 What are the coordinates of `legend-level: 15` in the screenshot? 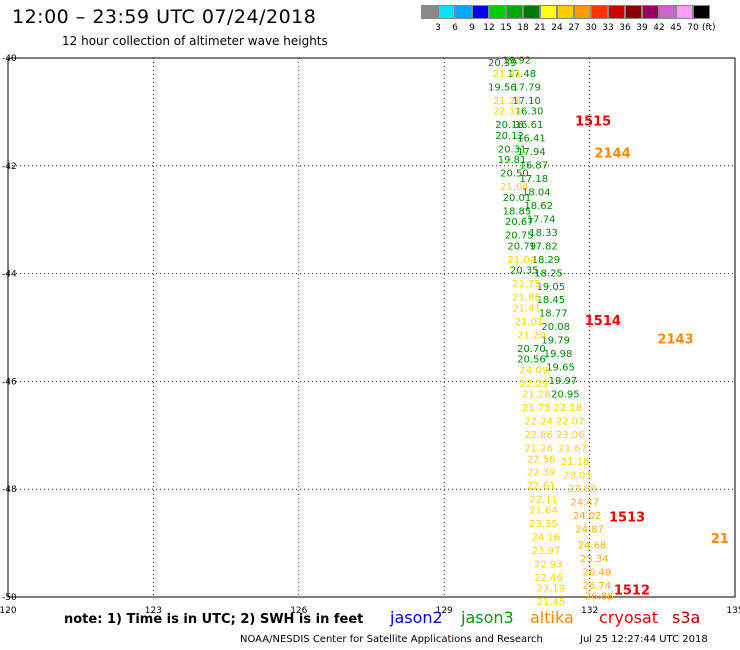 It's located at (506, 28).